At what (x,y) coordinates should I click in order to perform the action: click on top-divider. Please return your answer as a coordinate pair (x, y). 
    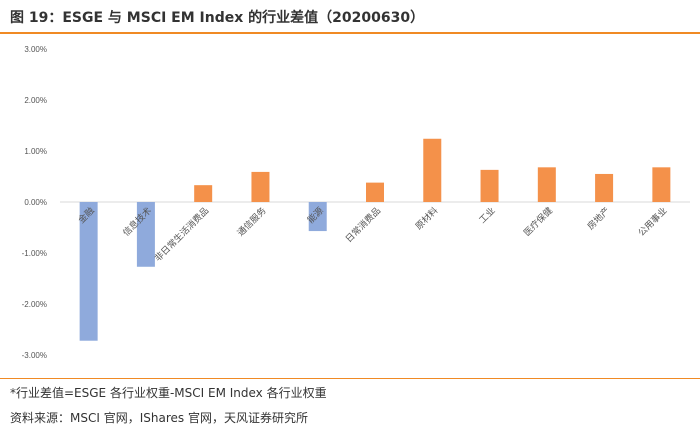
    Looking at the image, I should click on (350, 33).